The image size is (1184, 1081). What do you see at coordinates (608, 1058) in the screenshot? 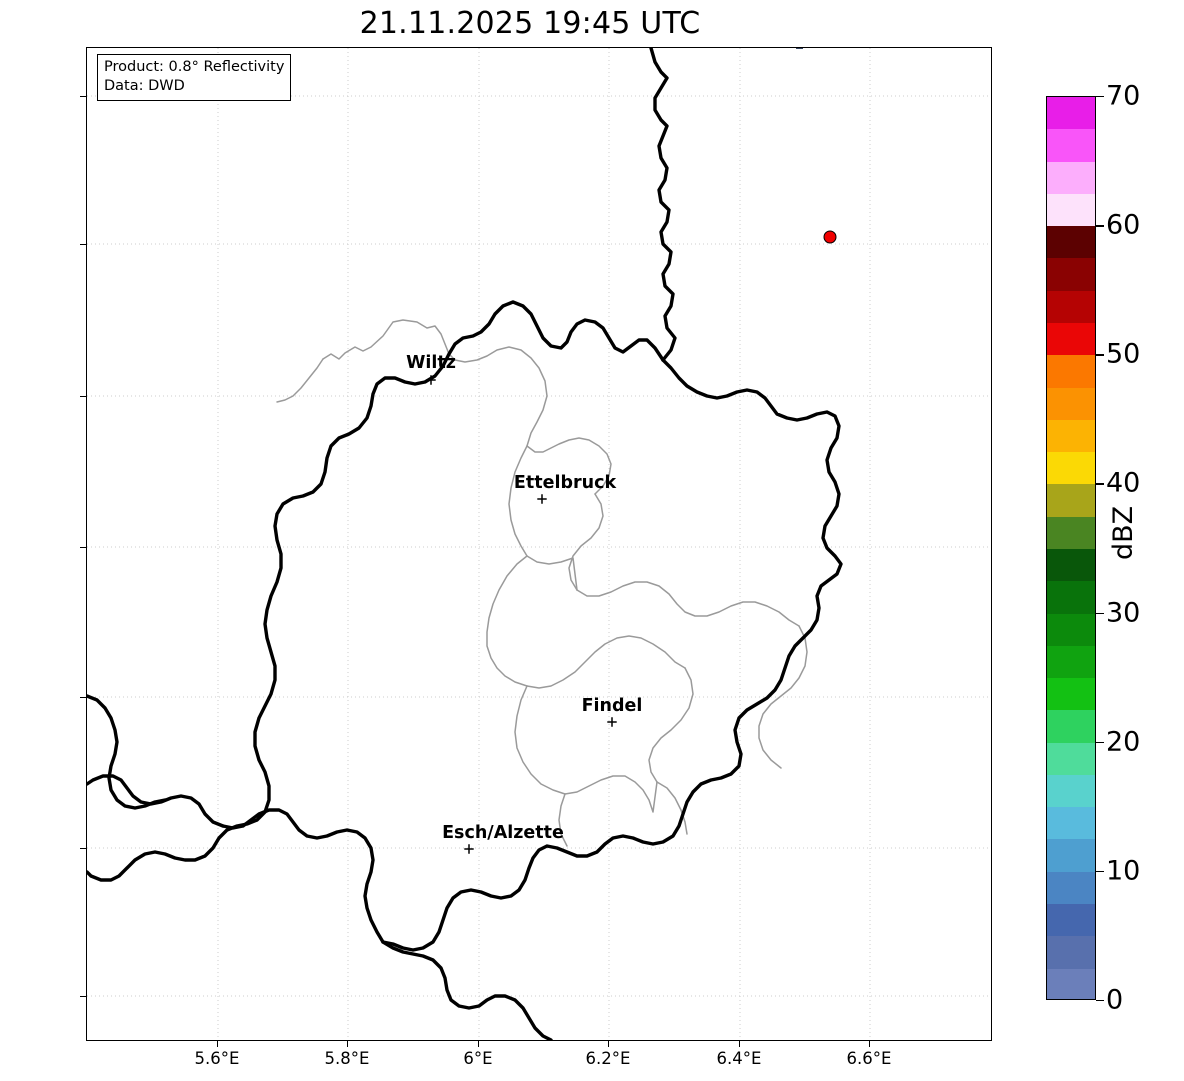
I see `longitude-tick-label: 6.2°E` at bounding box center [608, 1058].